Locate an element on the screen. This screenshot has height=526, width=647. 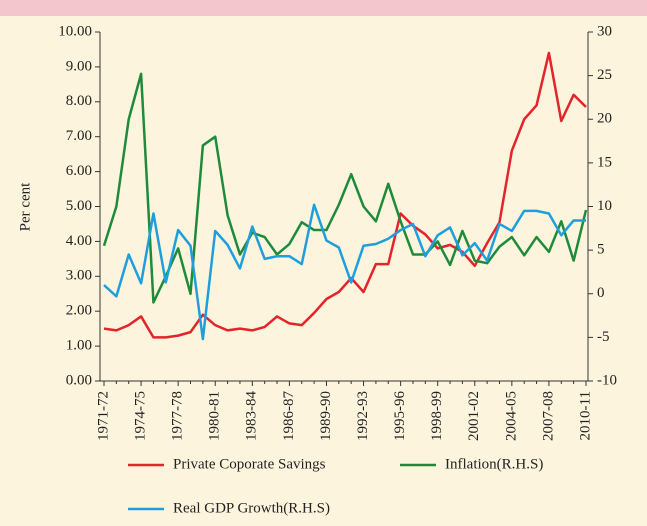
x-tick-label: 2007-08 is located at coordinates (548, 416).